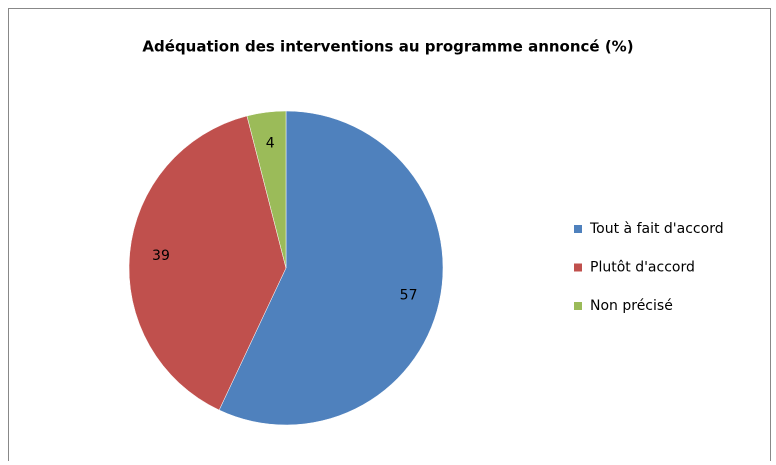  I want to click on data-label: 57, so click(409, 295).